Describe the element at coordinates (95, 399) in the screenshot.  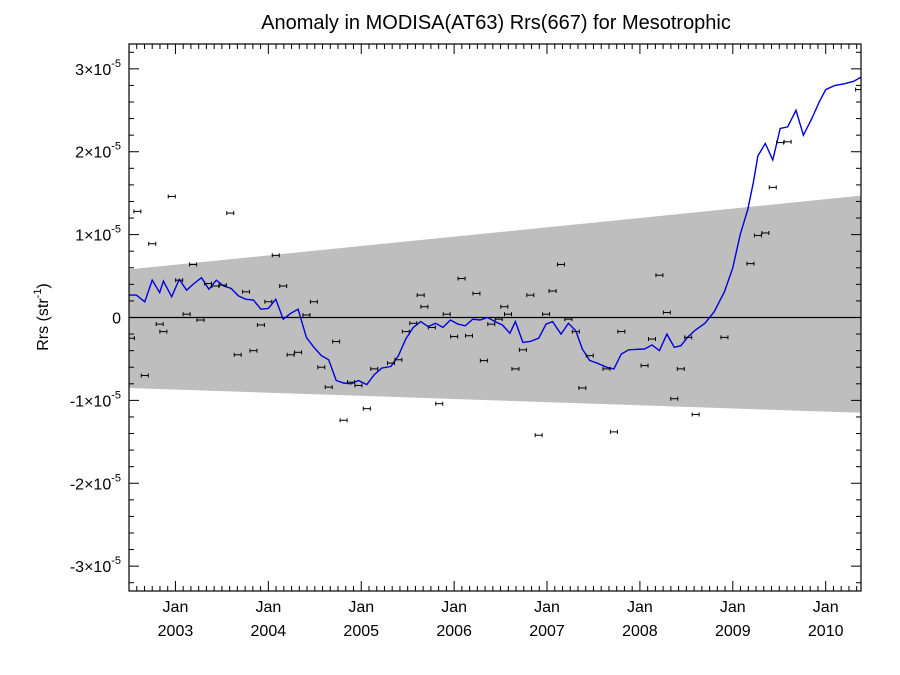
I see `y-tick-label: -1×10⁻⁵` at that location.